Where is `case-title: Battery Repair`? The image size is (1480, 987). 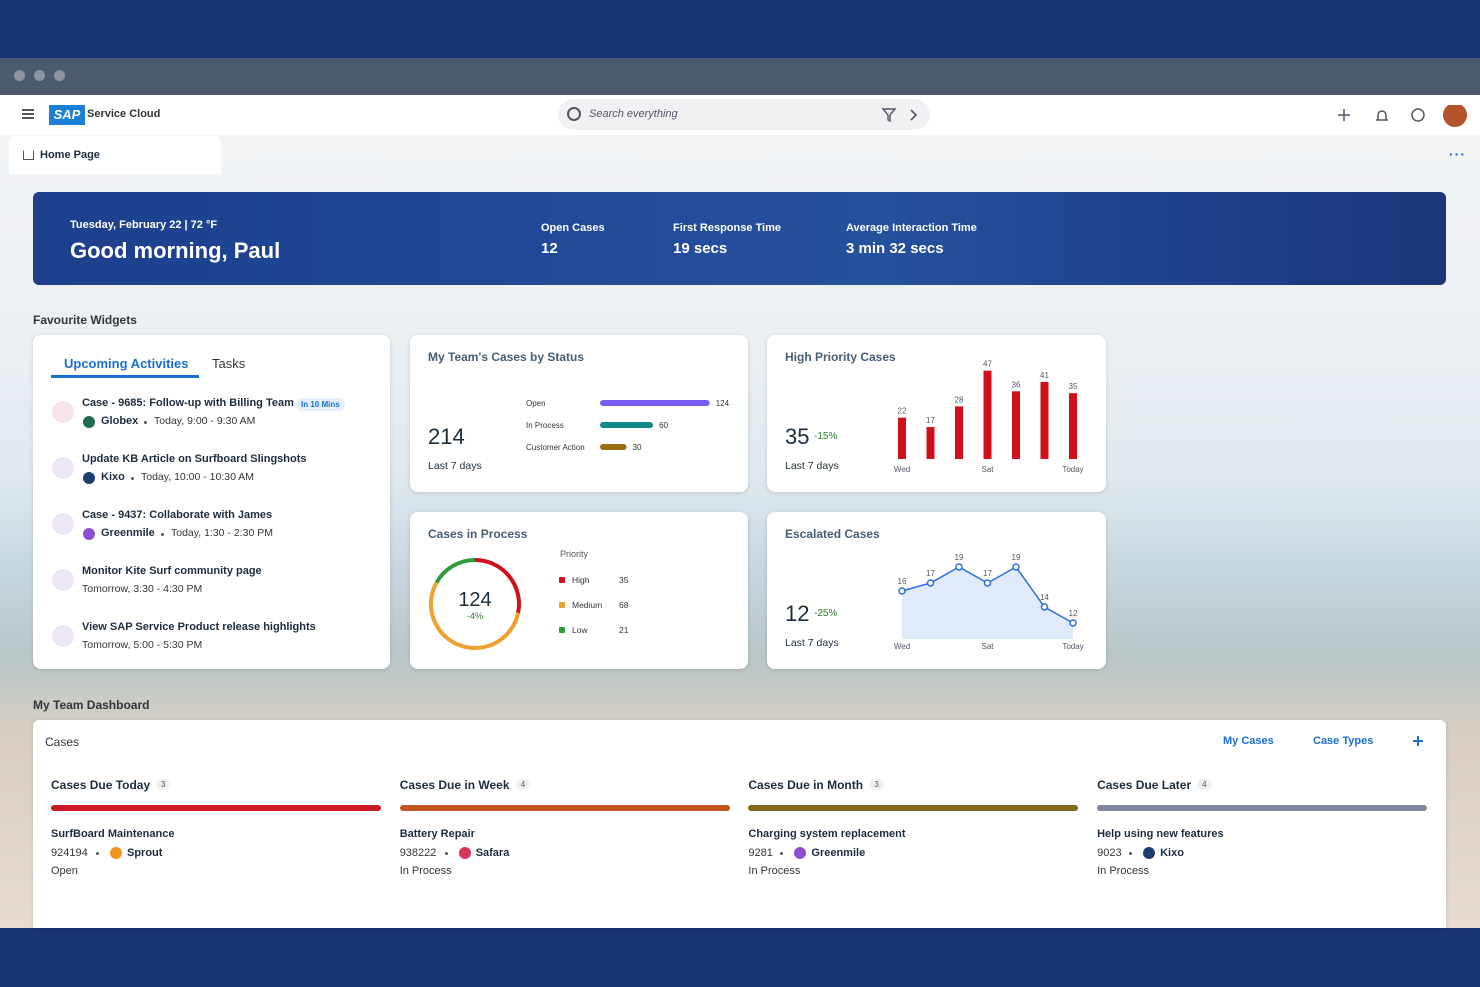 case-title: Battery Repair is located at coordinates (437, 834).